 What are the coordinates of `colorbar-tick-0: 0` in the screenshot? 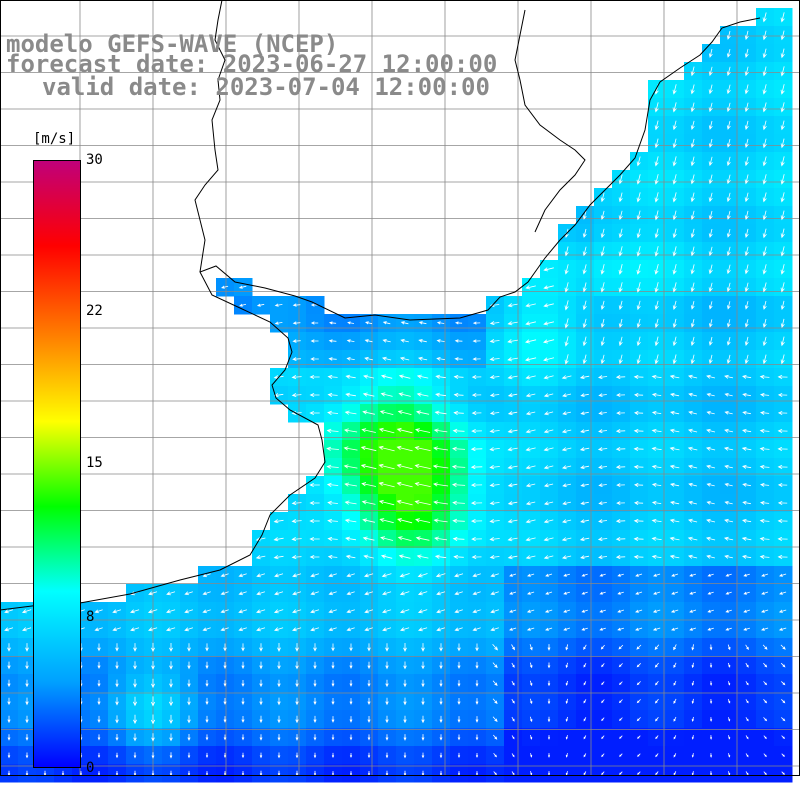 It's located at (90, 768).